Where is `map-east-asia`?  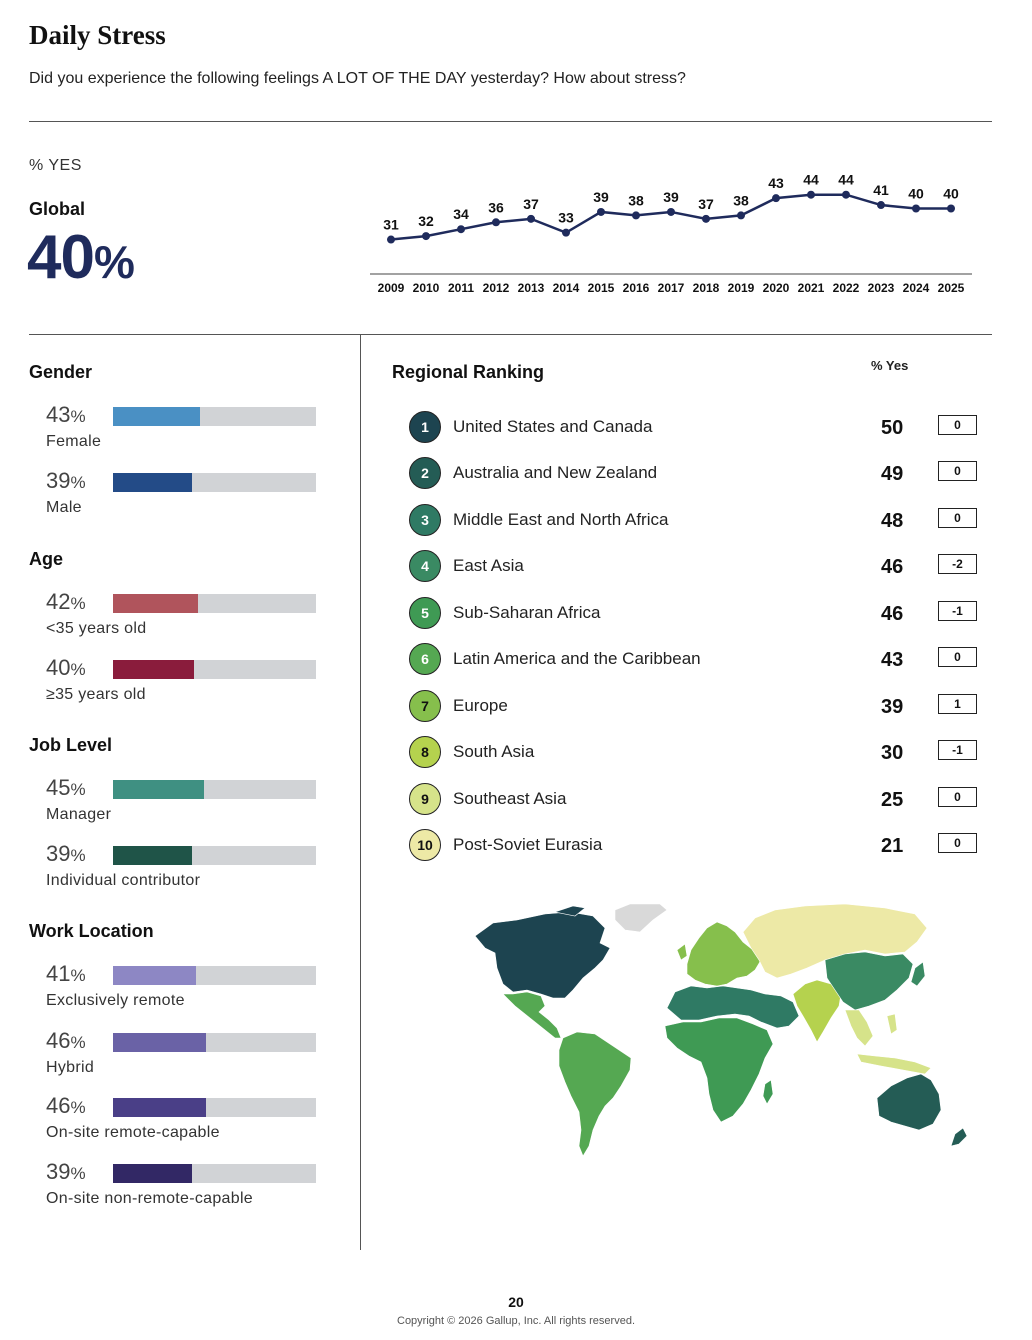 map-east-asia is located at coordinates (869, 981).